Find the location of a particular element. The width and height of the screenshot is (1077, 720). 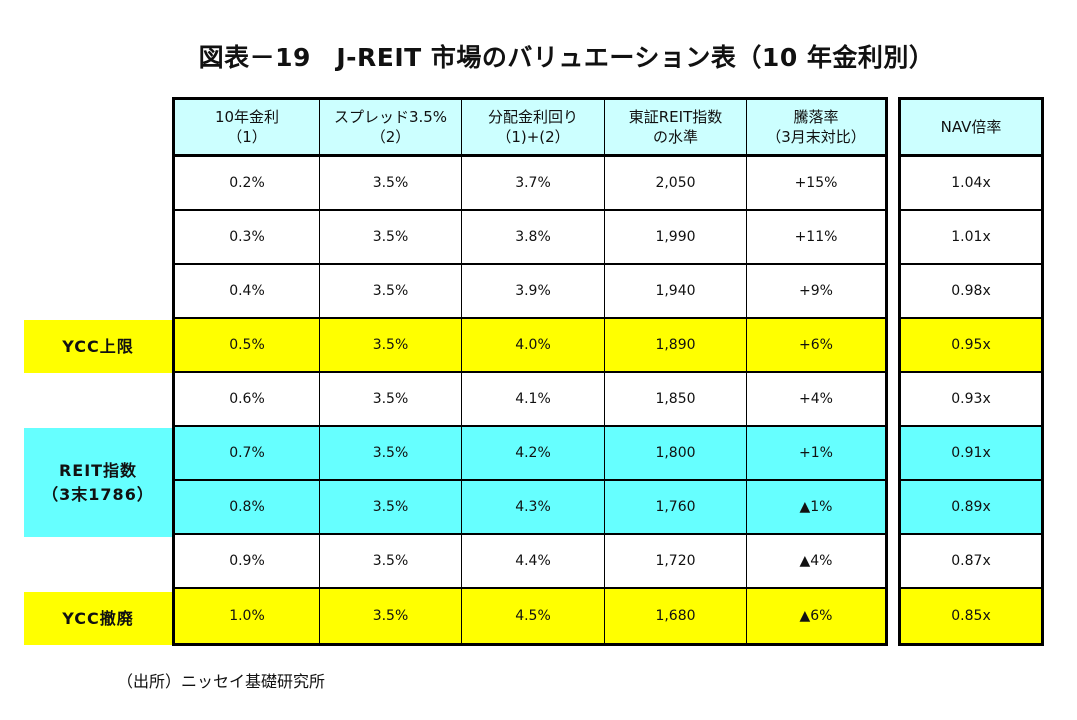

cell-change-rate: +11% is located at coordinates (816, 238).